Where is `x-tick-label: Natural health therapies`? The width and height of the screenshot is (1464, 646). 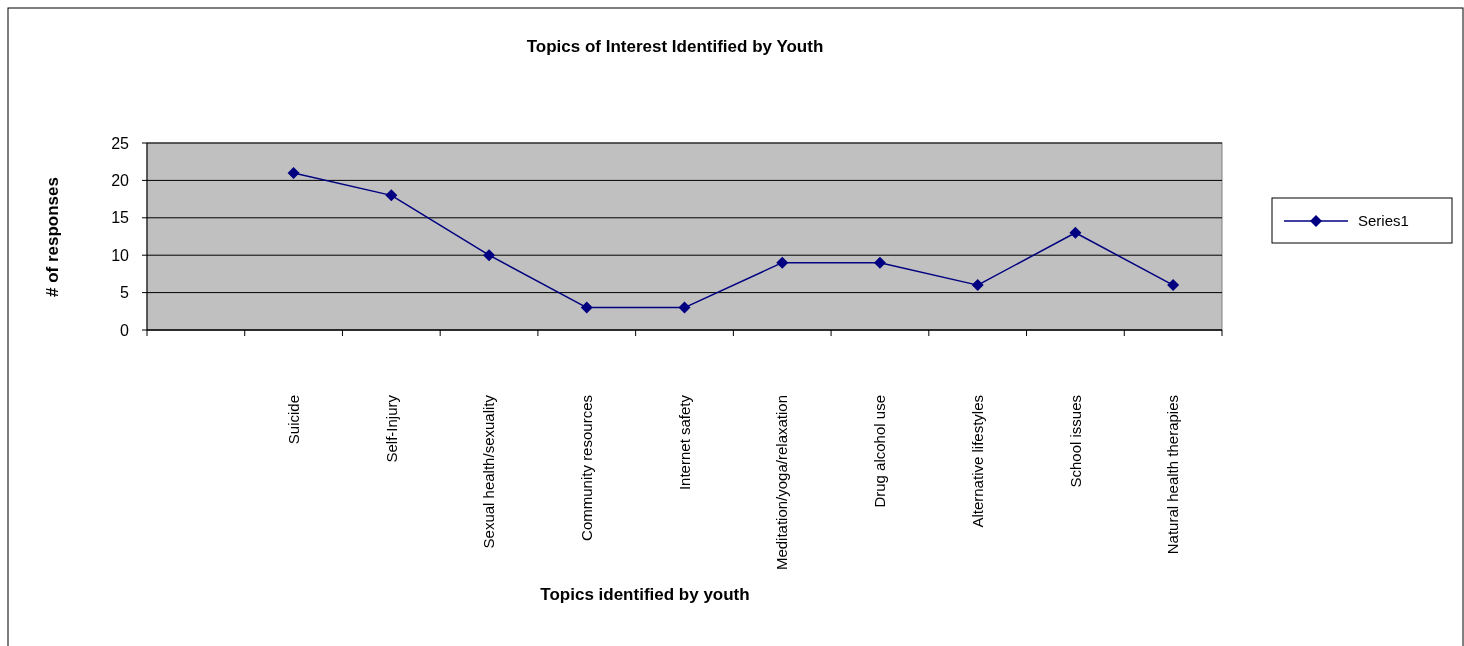 x-tick-label: Natural health therapies is located at coordinates (1173, 475).